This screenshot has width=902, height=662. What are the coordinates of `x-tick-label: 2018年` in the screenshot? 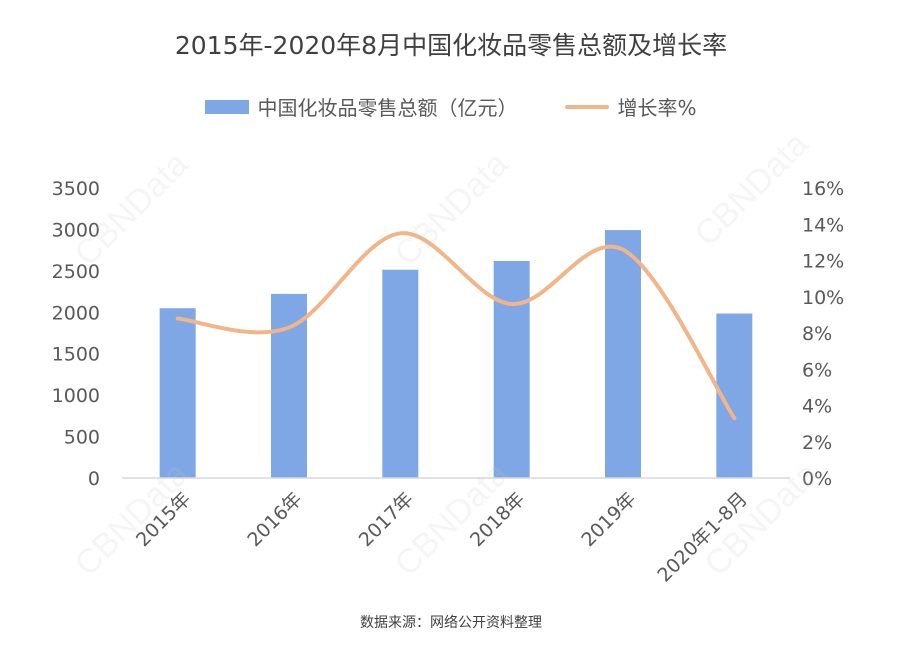 It's located at (497, 519).